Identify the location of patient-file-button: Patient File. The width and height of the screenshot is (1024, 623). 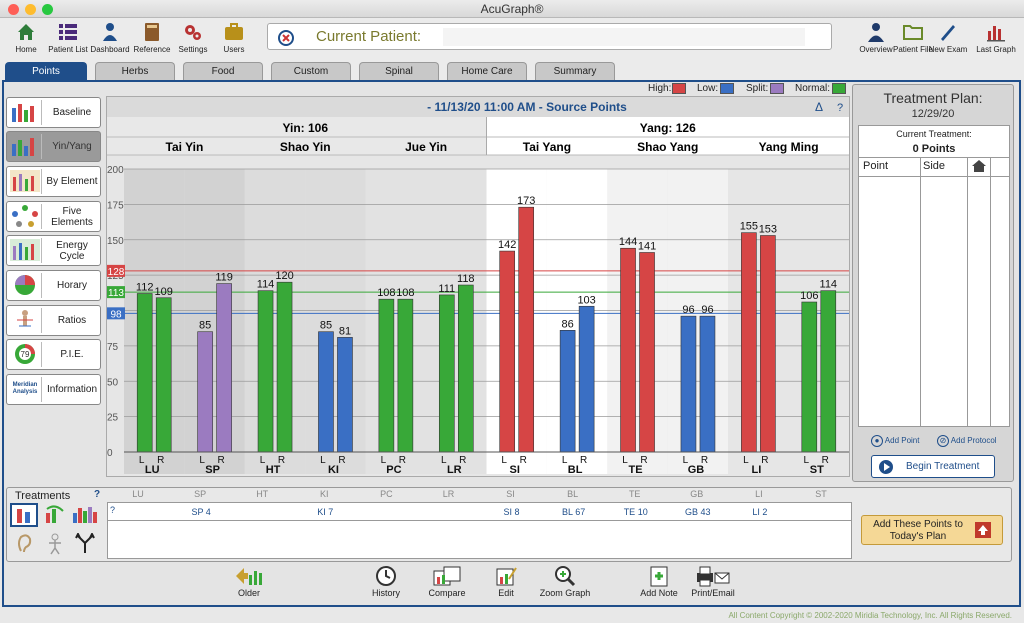
(913, 37).